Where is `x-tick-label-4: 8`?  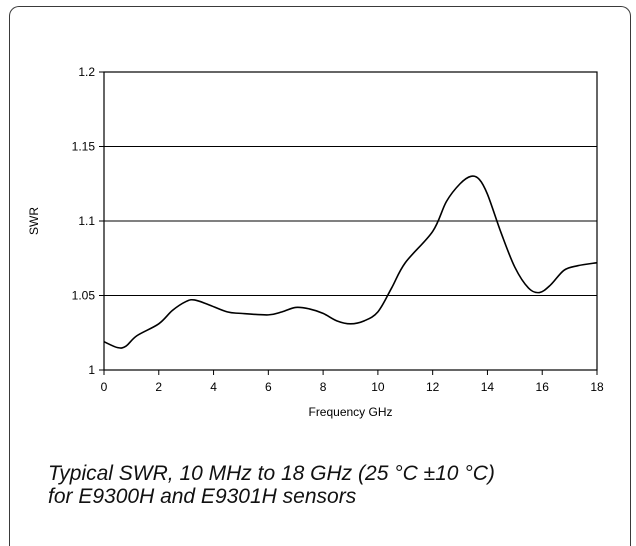 x-tick-label-4: 8 is located at coordinates (323, 387).